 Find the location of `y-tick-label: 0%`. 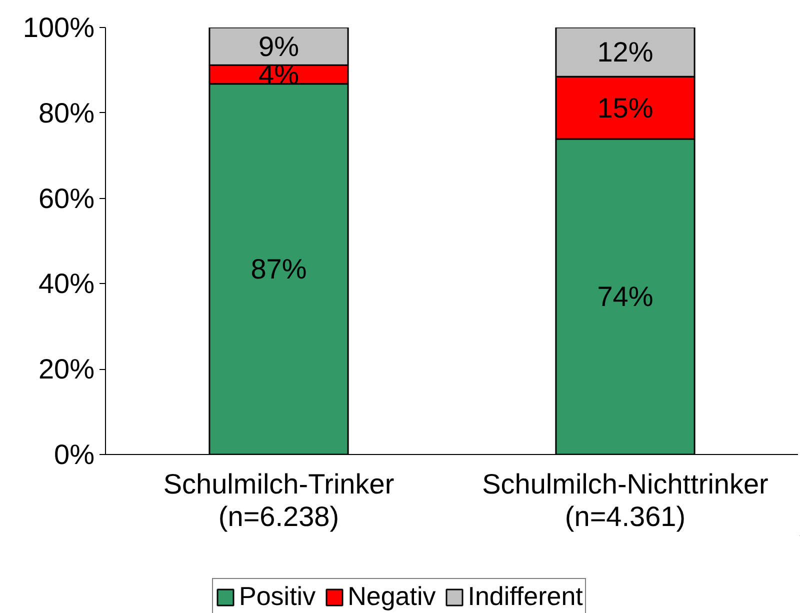

y-tick-label: 0% is located at coordinates (74, 454).